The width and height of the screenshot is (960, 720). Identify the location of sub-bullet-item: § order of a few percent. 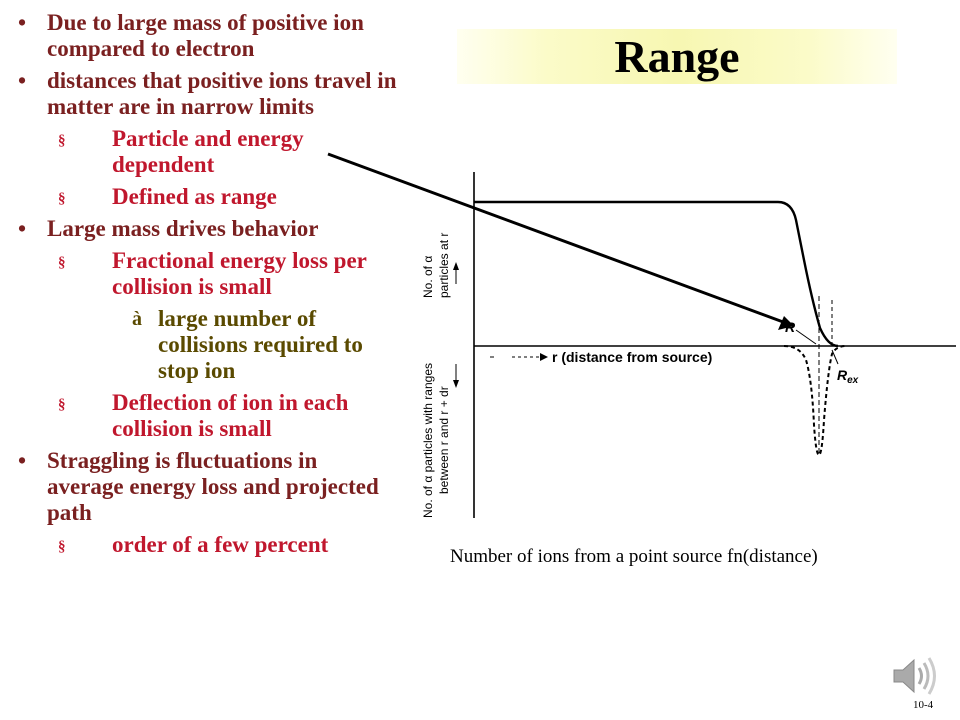
(208, 545).